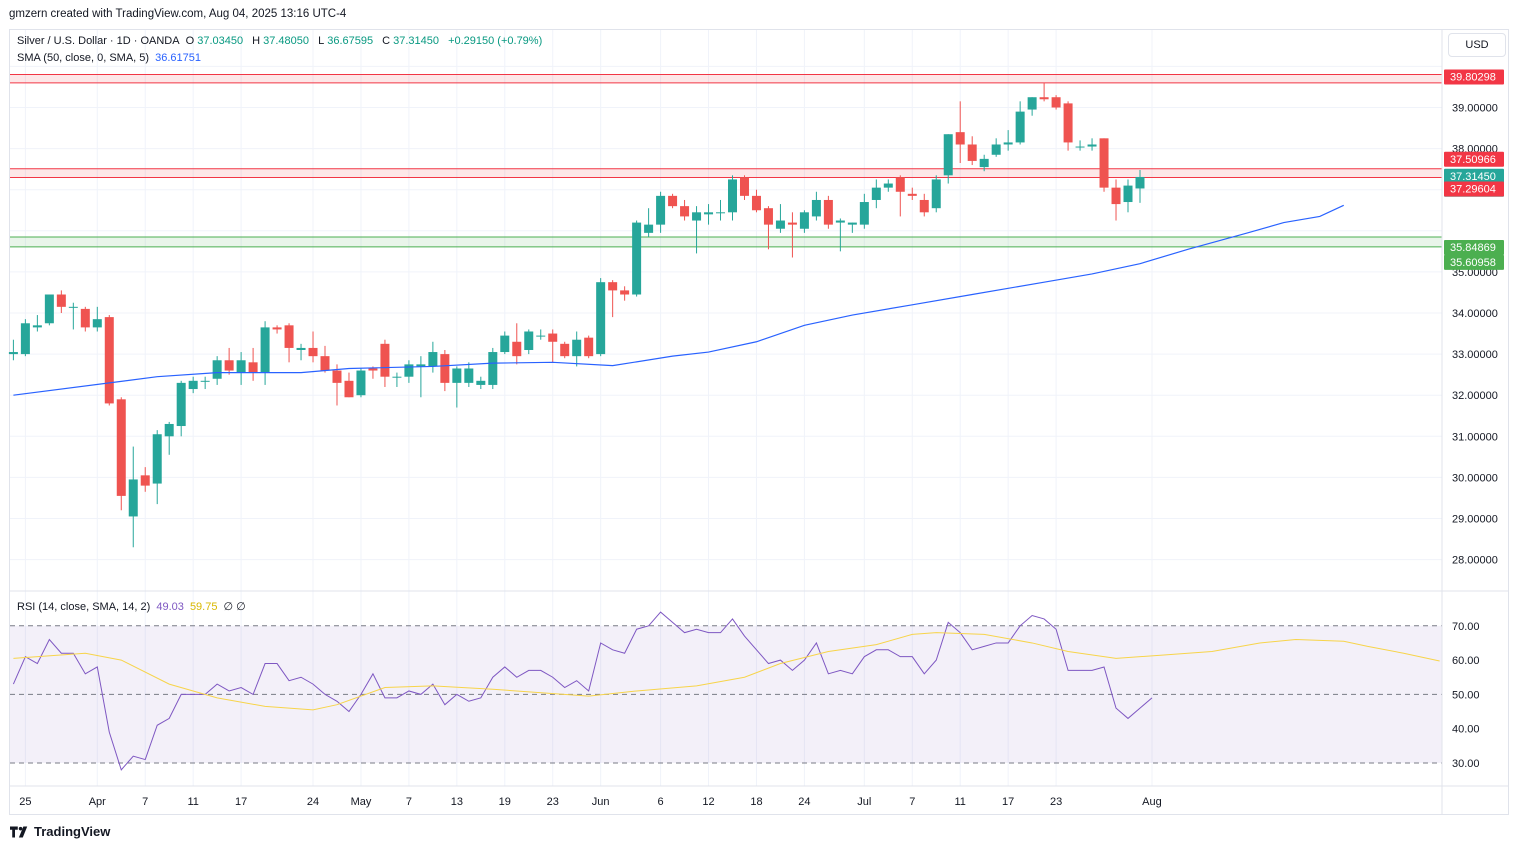  I want to click on price-tick-label: 29.00000, so click(1475, 520).